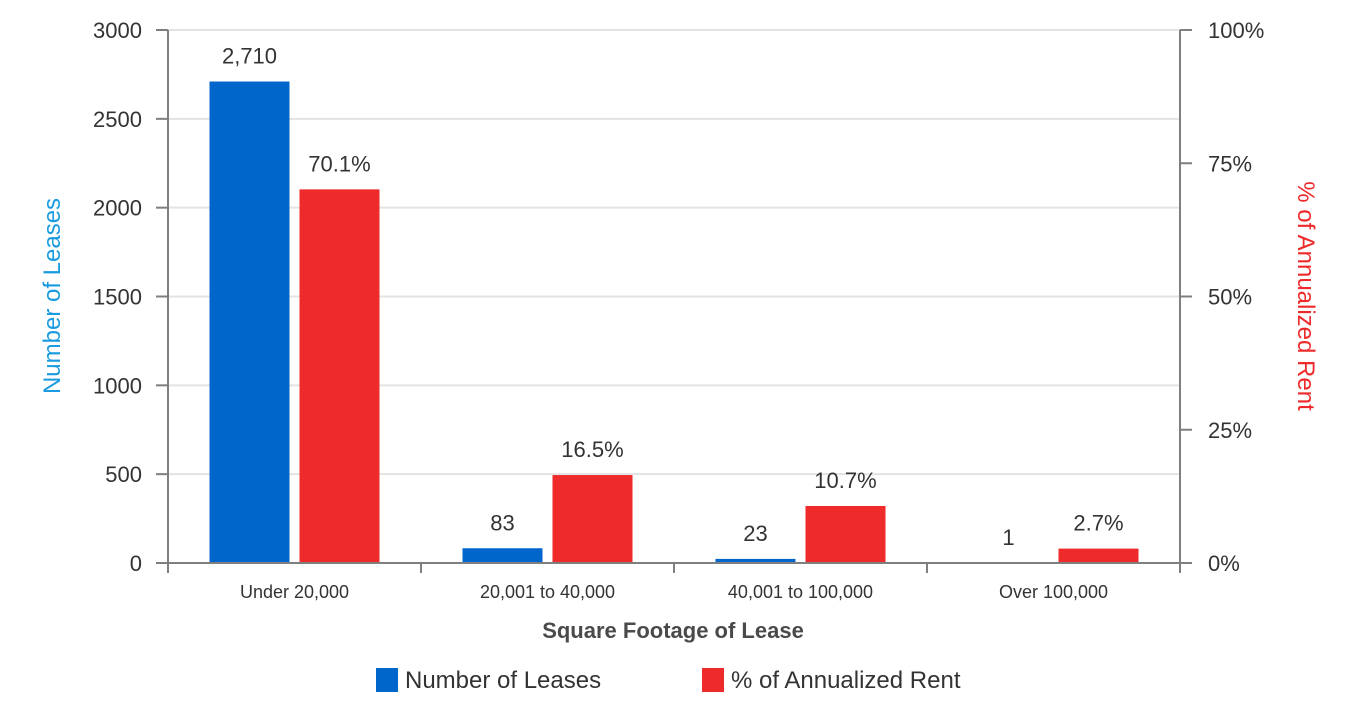 Image resolution: width=1360 pixels, height=720 pixels. I want to click on left-tick-label: 1500, so click(117, 297).